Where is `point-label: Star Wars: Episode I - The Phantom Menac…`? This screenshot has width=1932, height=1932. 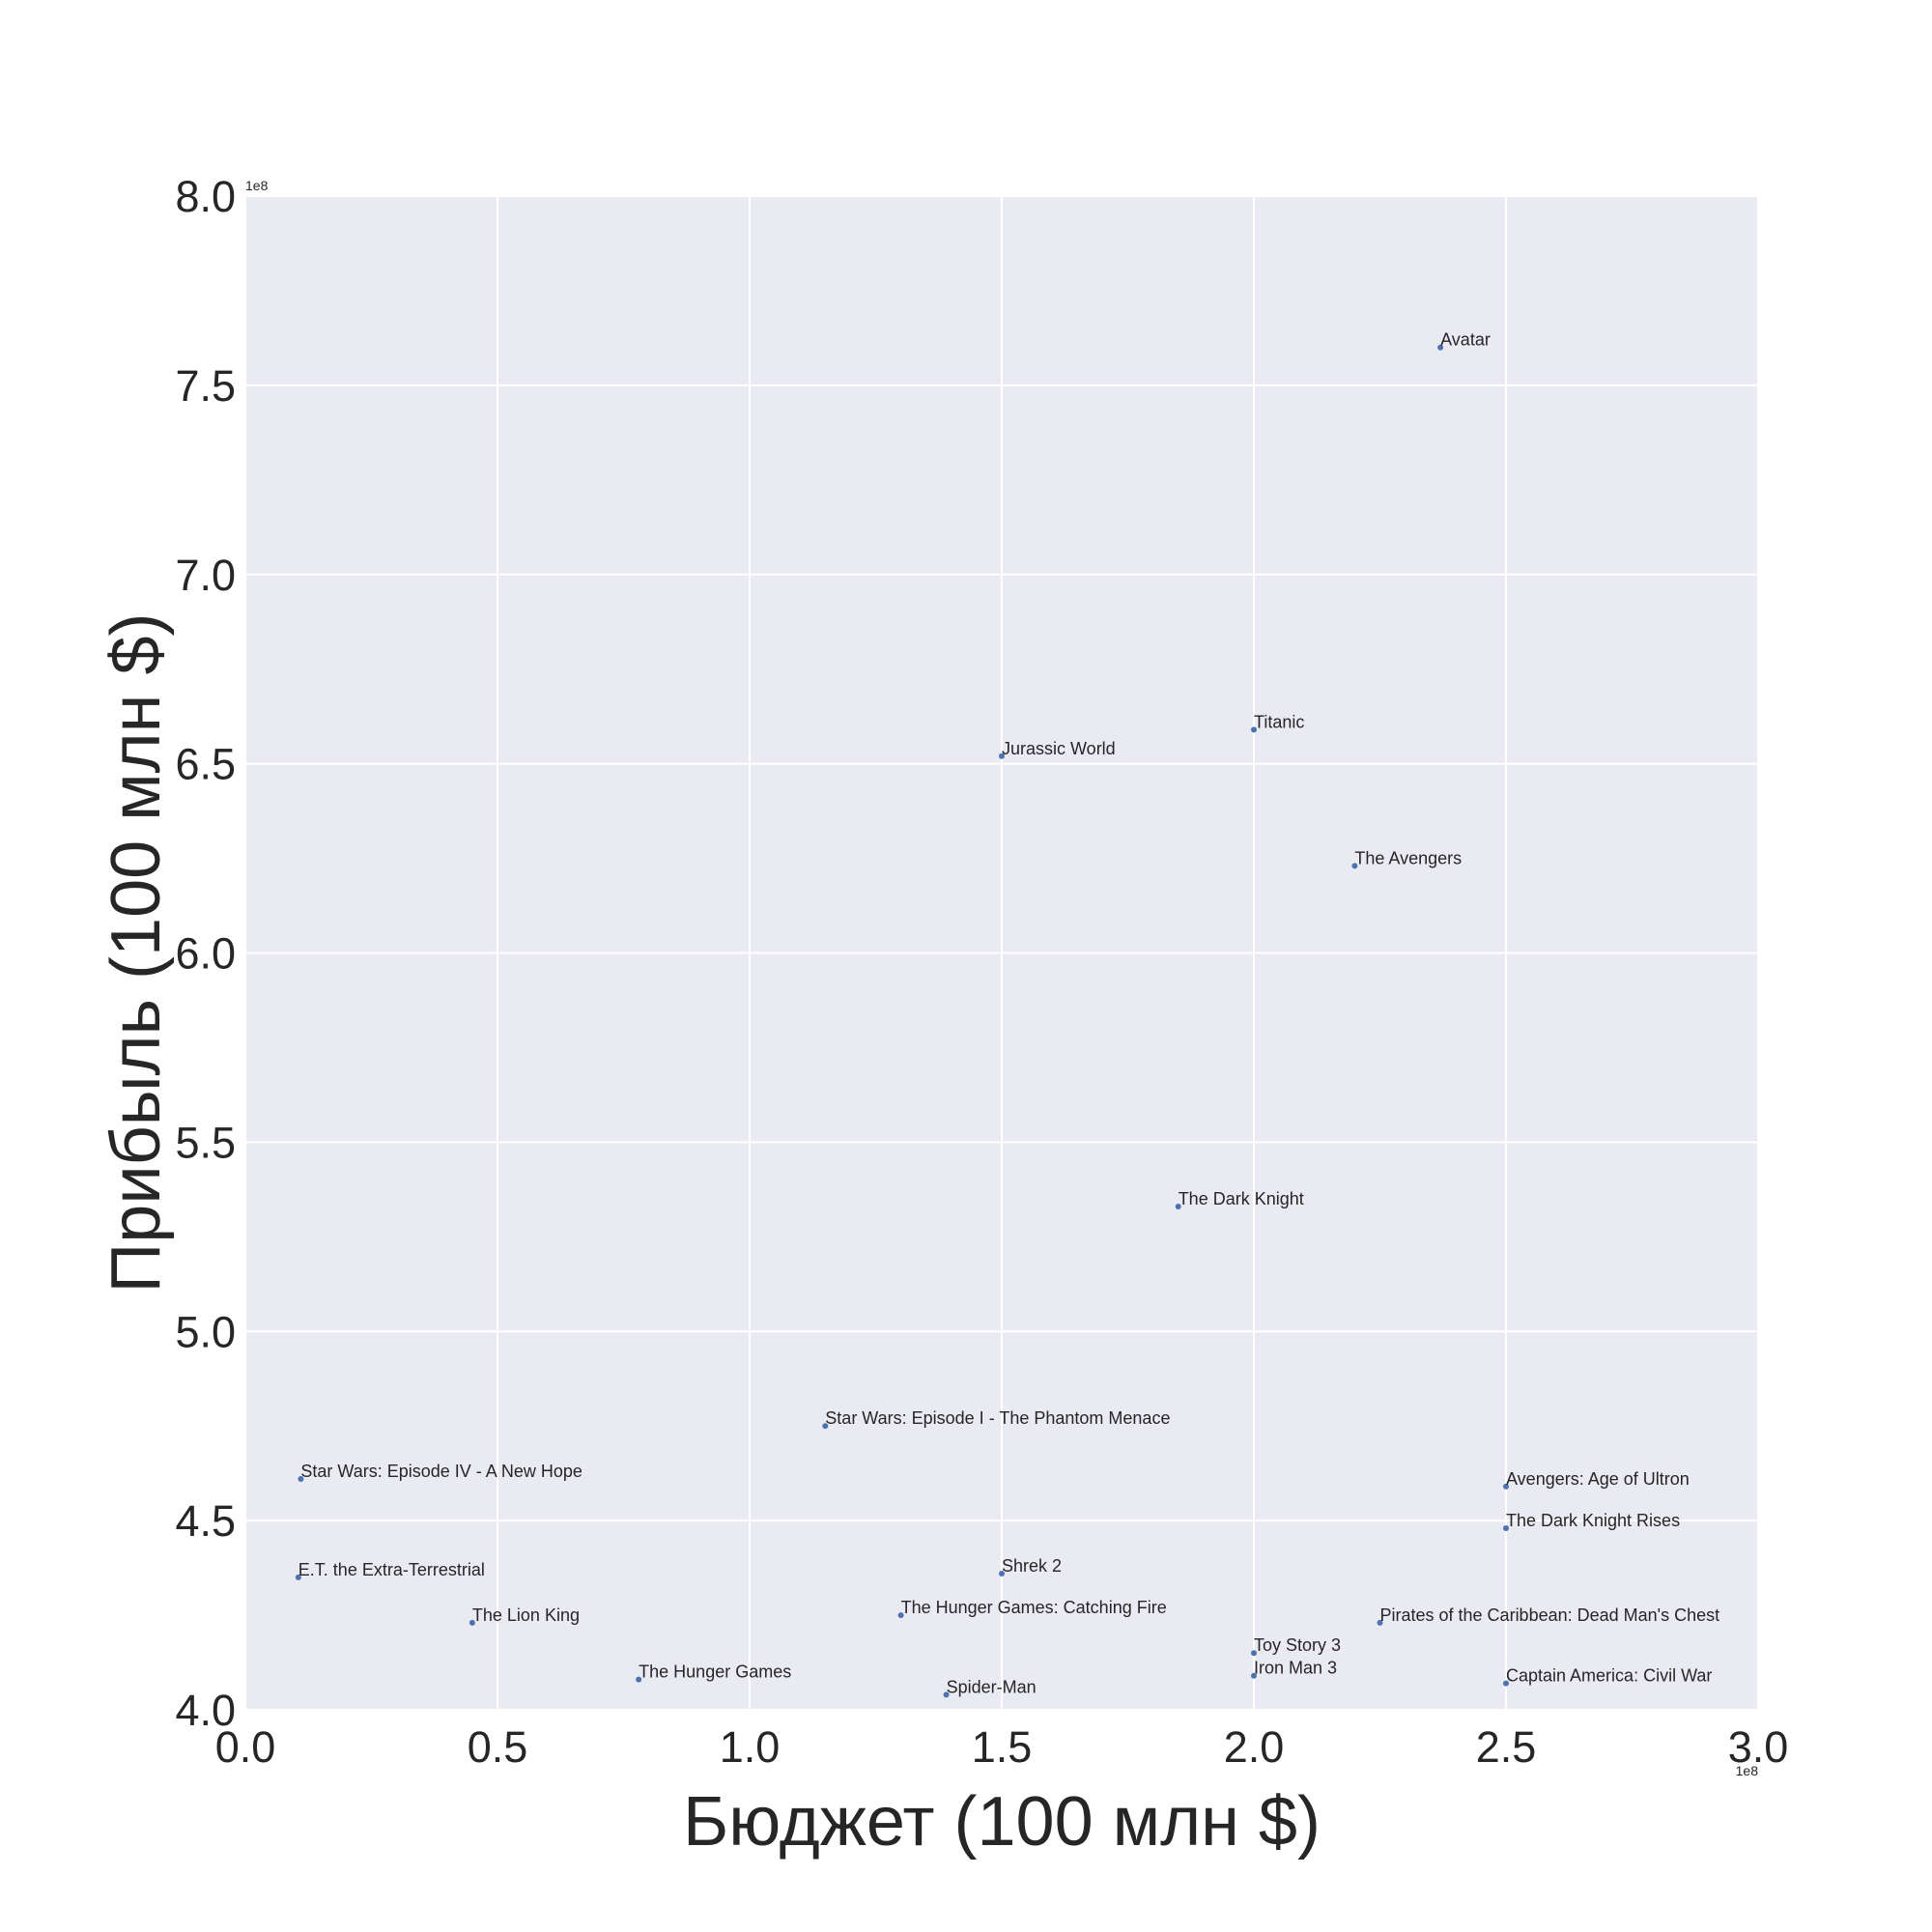
point-label: Star Wars: Episode I - The Phantom Menac… is located at coordinates (997, 1418).